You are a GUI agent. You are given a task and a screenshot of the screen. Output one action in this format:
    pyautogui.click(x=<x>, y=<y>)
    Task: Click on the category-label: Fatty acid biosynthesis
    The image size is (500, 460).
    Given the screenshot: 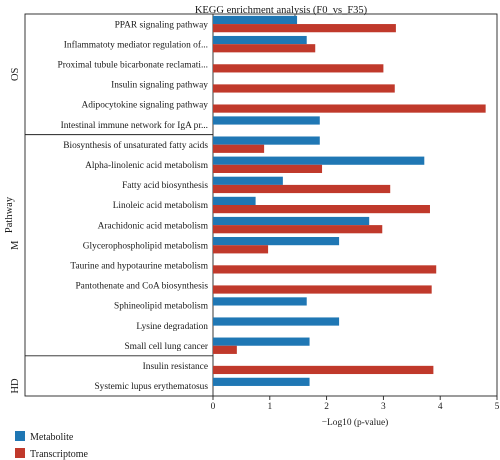 What is the action you would take?
    pyautogui.click(x=165, y=186)
    